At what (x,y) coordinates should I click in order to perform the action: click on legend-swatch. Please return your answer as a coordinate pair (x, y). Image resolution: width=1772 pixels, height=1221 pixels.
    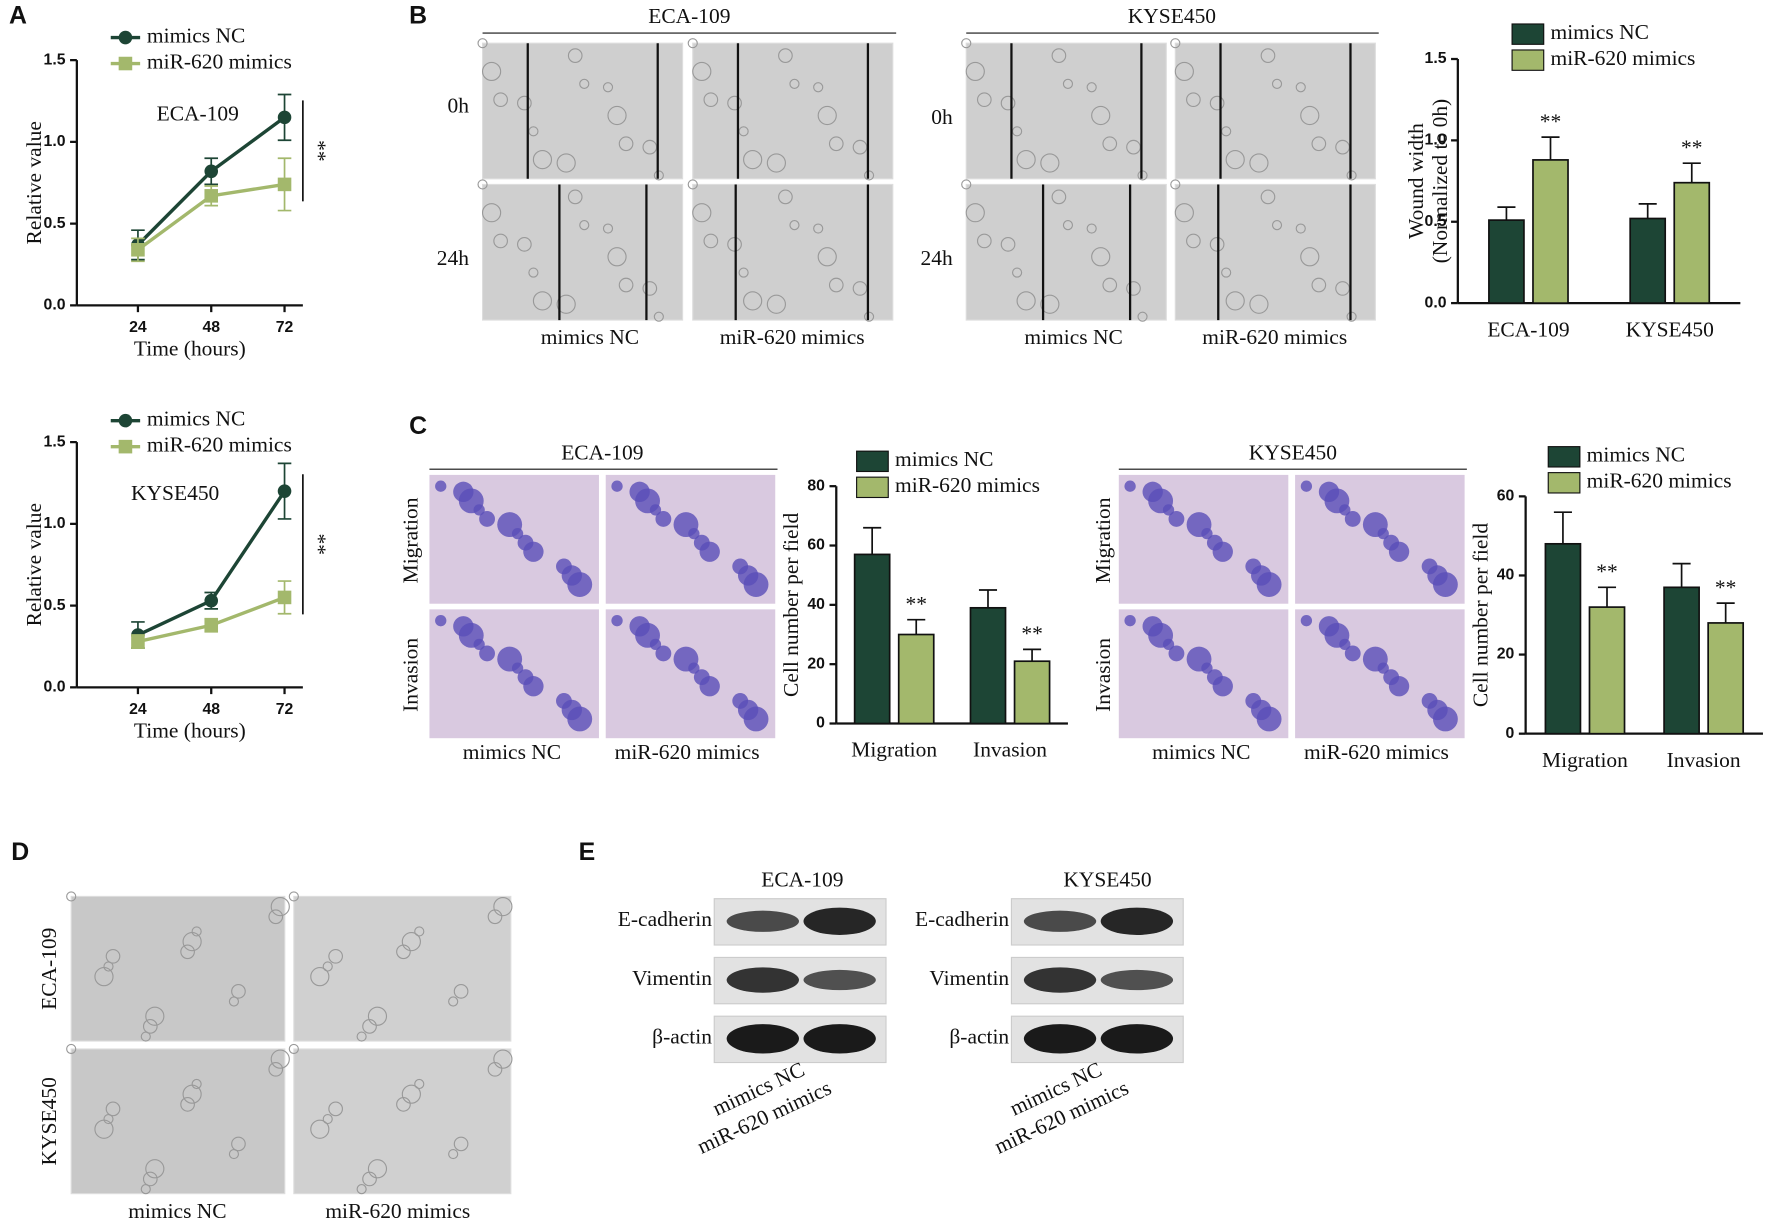
    Looking at the image, I should click on (1564, 483).